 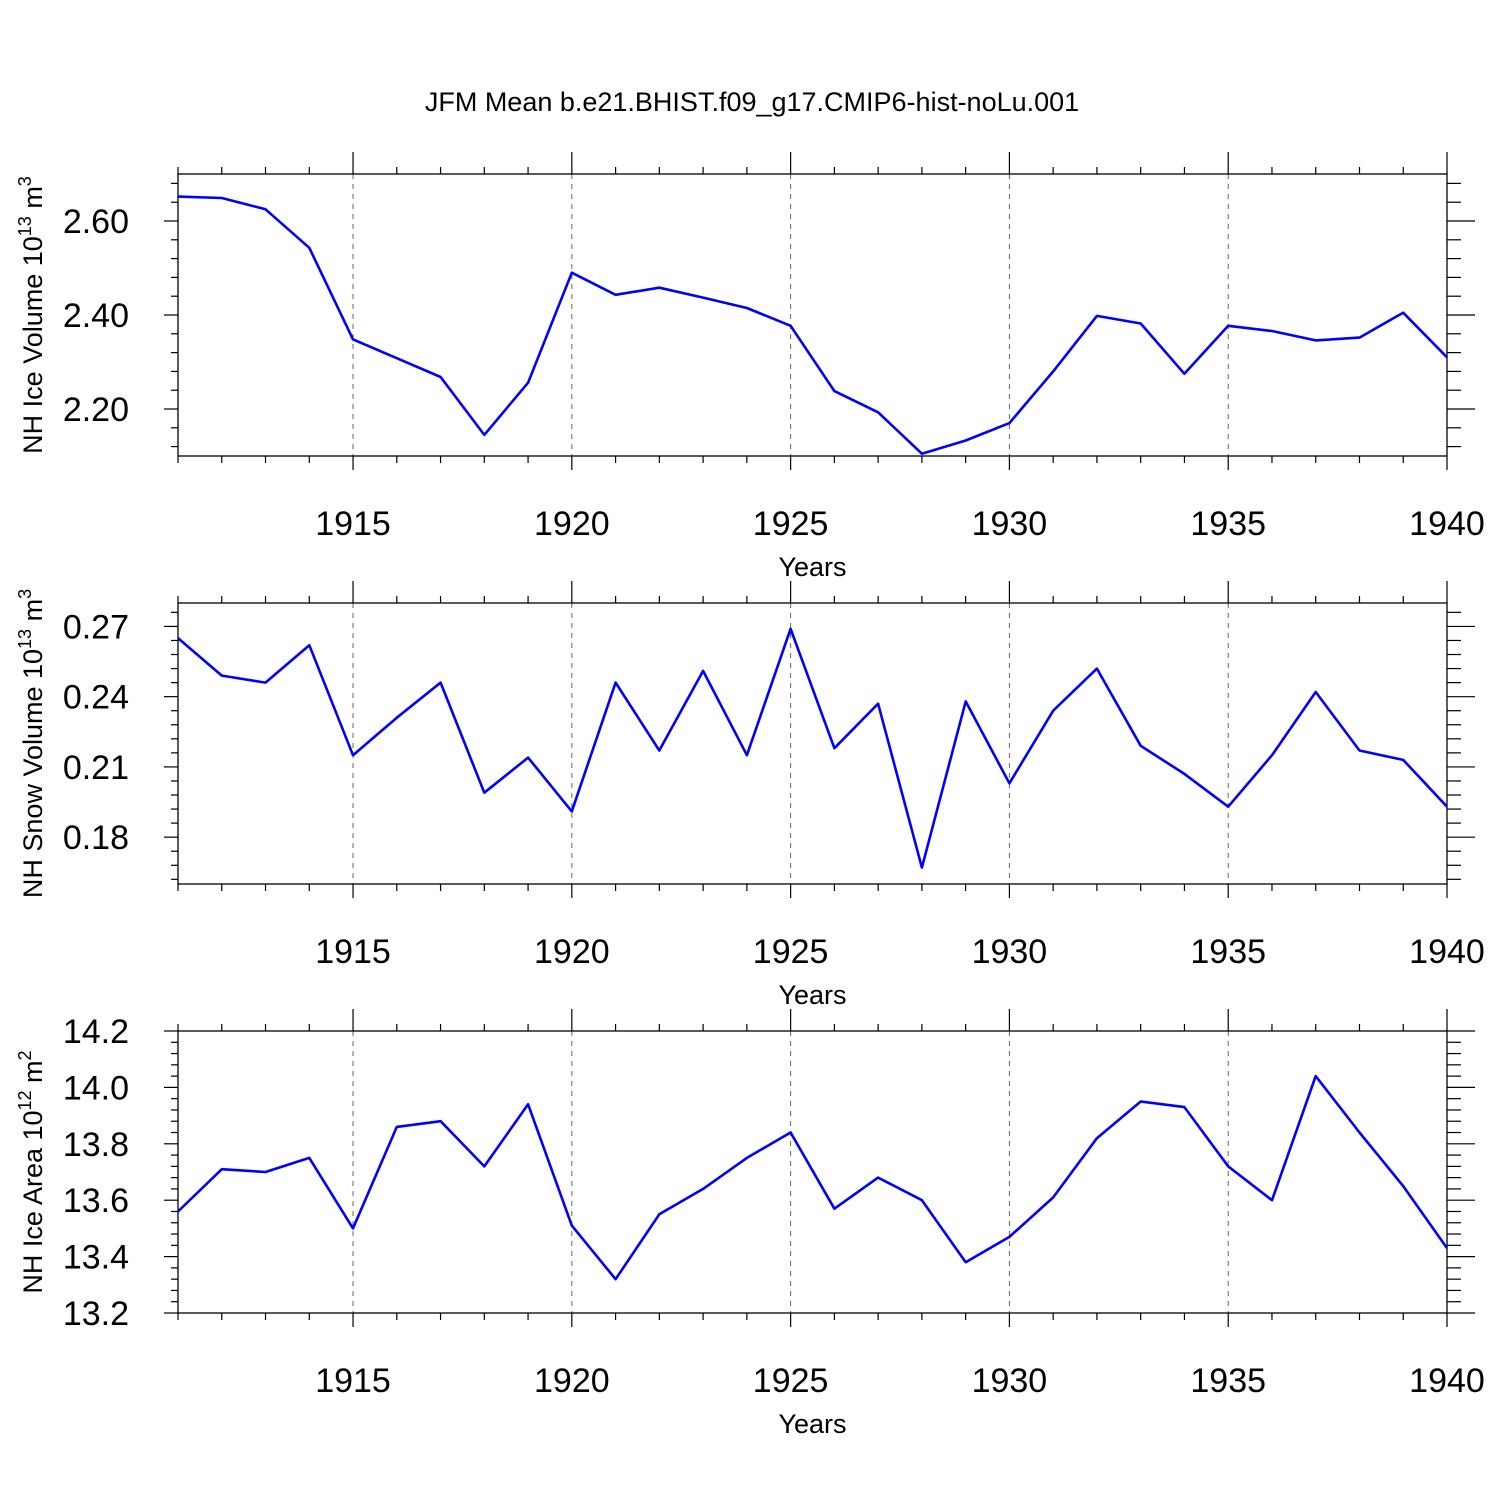 What do you see at coordinates (572, 524) in the screenshot?
I see `ice-volume-x-tick-label: 1920` at bounding box center [572, 524].